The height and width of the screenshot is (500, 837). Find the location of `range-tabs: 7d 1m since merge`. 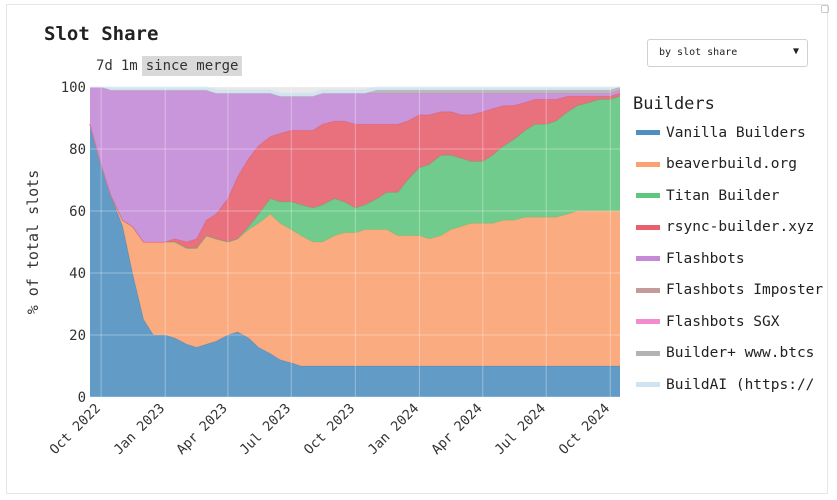

range-tabs: 7d 1m since merge is located at coordinates (167, 66).